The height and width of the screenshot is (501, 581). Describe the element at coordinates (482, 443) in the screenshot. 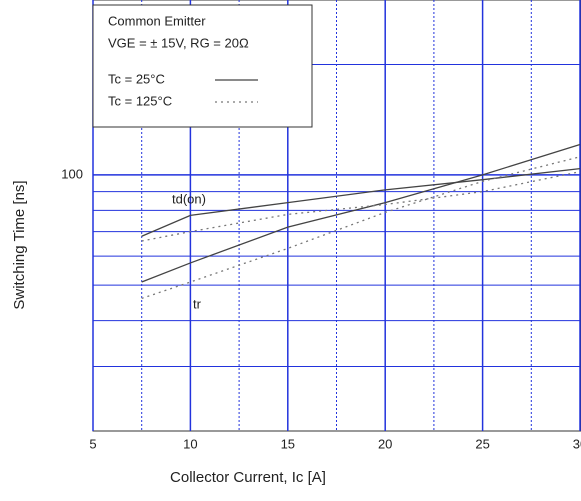

I see `x-tick-label: 25` at that location.